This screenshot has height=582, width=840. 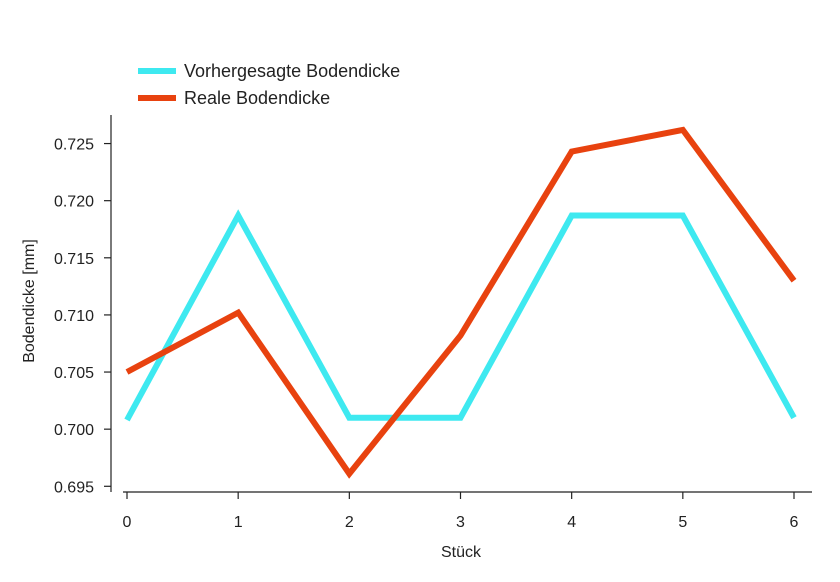 I want to click on x-tick-label: 1, so click(x=238, y=522).